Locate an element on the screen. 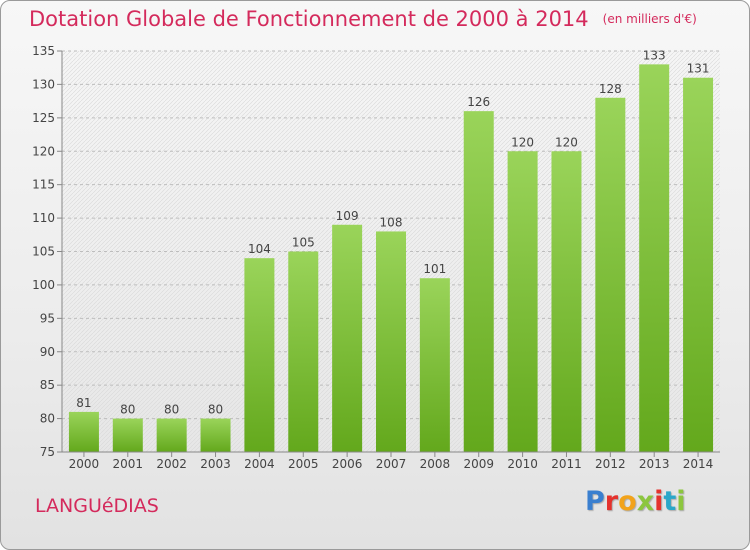  proxiti-logo: Proxiti is located at coordinates (635, 501).